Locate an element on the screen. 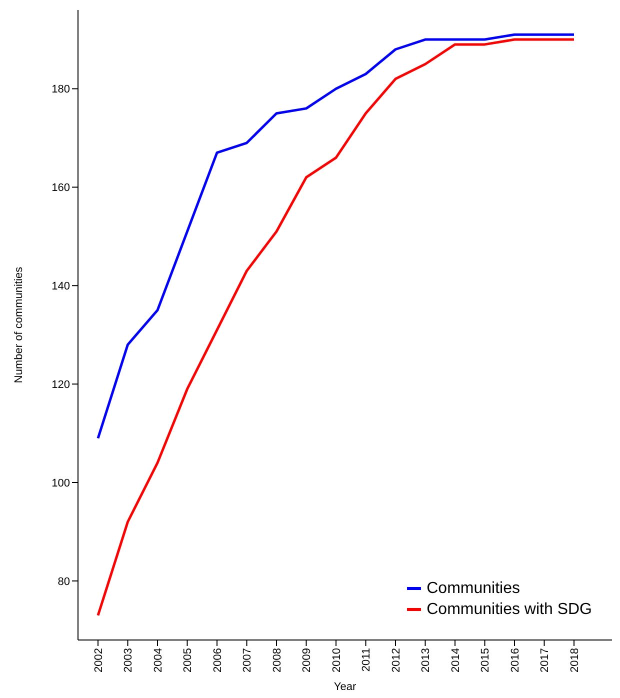  x-tick-label: 2009 is located at coordinates (307, 660).